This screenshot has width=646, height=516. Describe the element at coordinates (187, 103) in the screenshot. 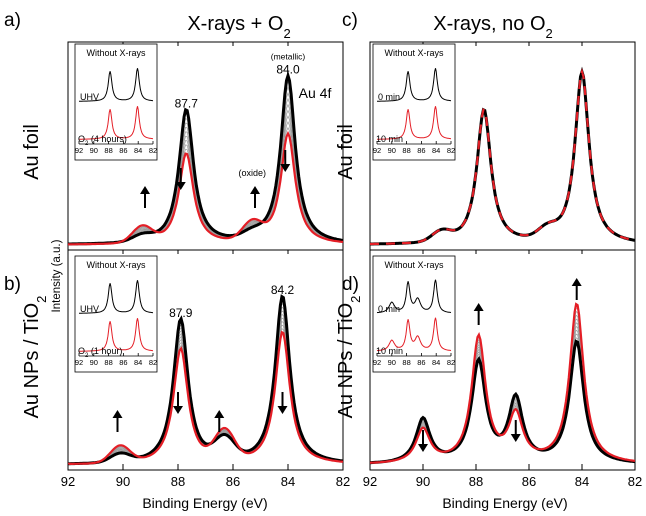

I see `peak-label: 87.7` at that location.